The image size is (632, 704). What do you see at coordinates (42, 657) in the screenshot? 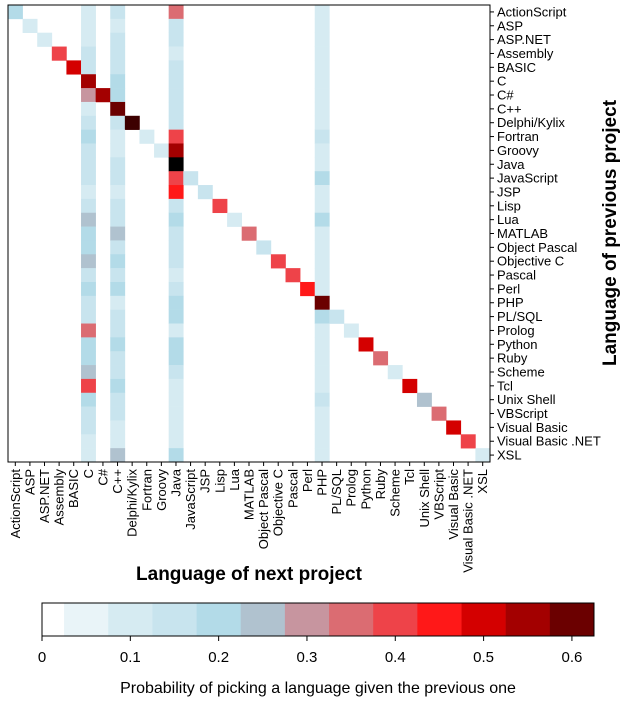
I see `colorbar-tick-label: 0` at bounding box center [42, 657].